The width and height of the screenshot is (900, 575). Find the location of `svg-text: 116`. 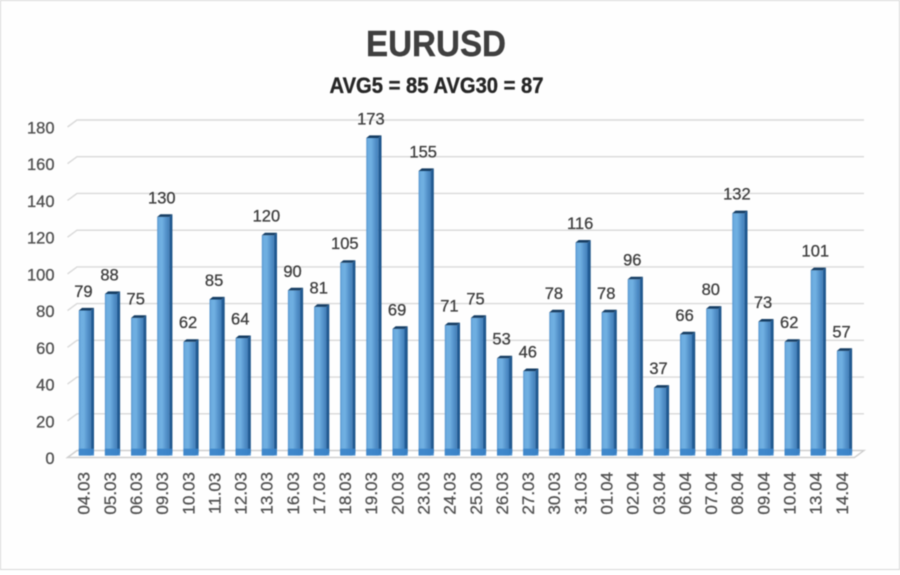

svg-text: 116 is located at coordinates (580, 224).